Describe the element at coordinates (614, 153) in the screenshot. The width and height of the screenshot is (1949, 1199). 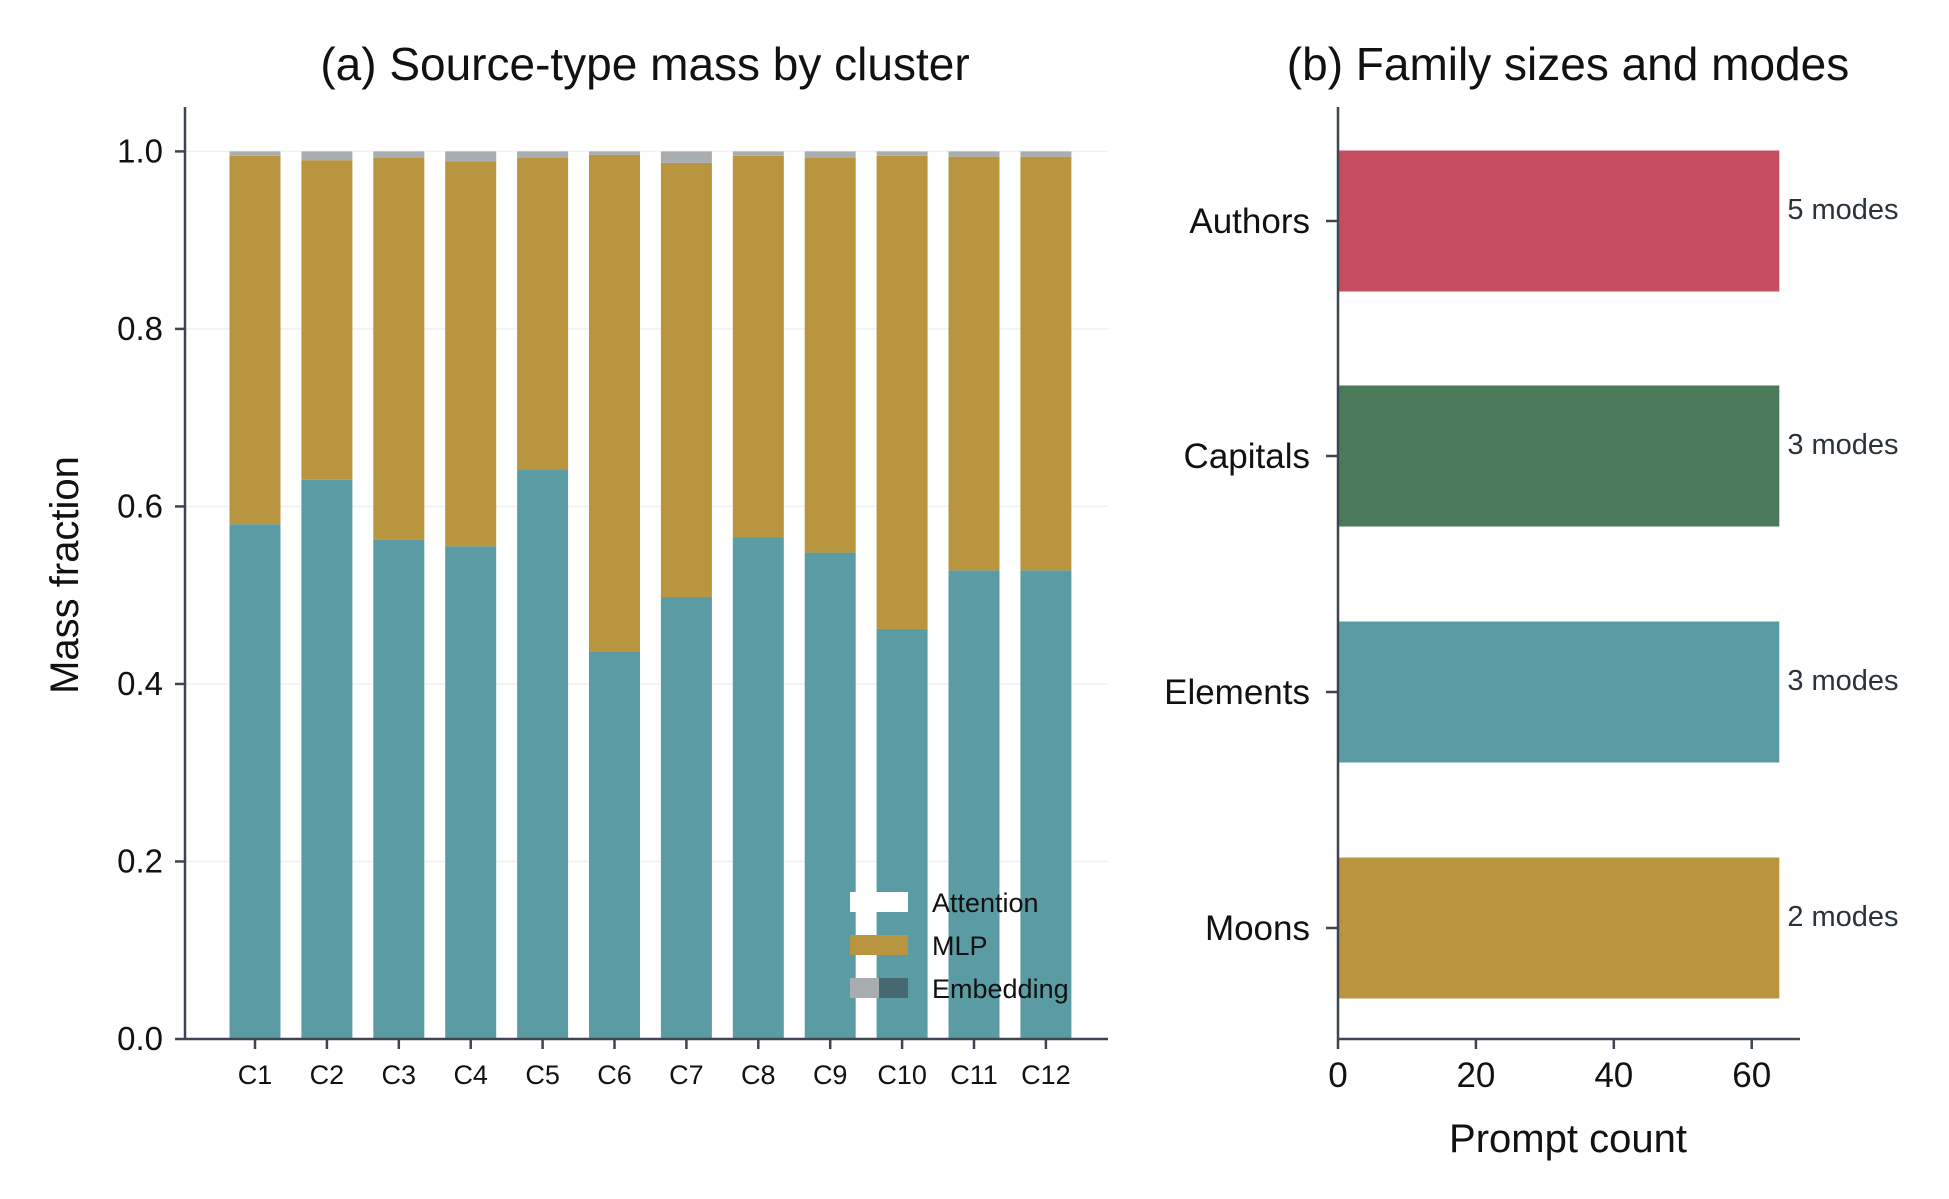
I see `bar-embedding-c6` at that location.